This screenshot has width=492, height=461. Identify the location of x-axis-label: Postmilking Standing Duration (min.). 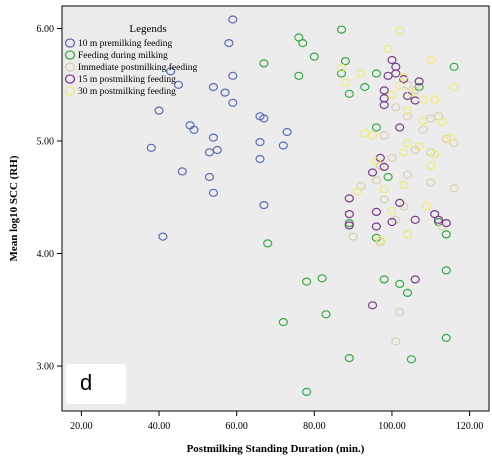
(276, 449).